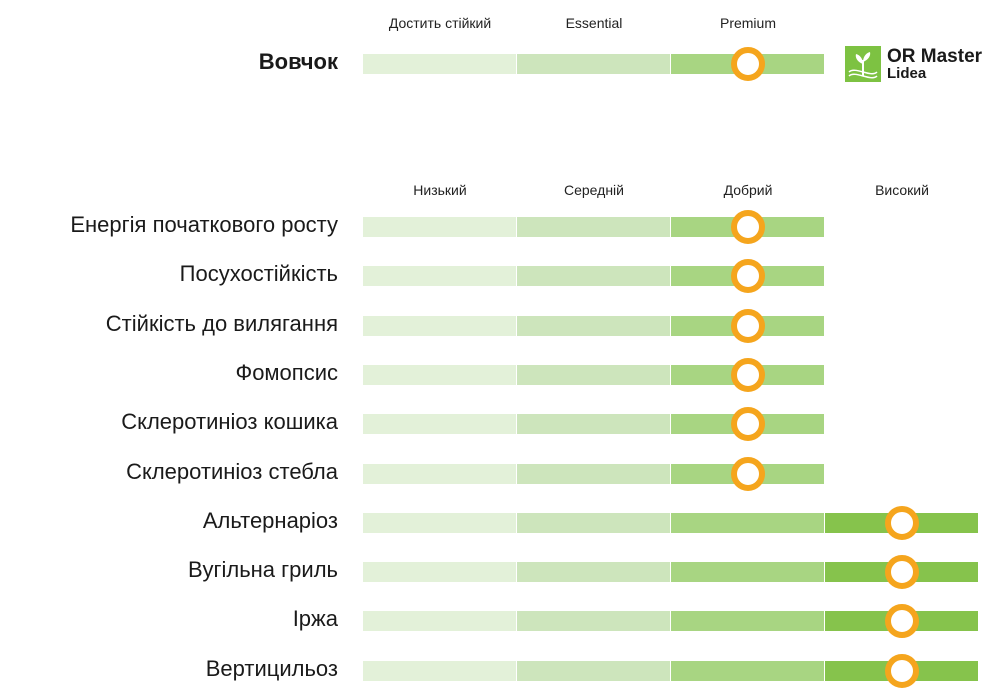  Describe the element at coordinates (258, 274) in the screenshot. I see `row-label: Посухостійкість` at that location.